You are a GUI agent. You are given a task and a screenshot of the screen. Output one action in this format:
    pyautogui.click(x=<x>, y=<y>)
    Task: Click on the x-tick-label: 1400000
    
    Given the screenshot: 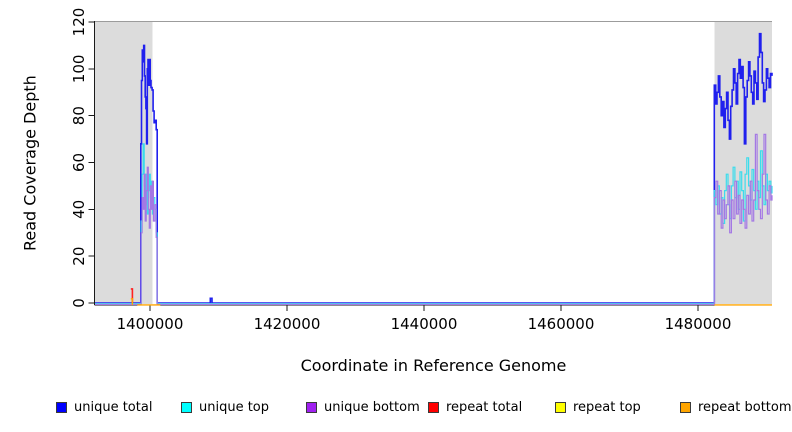 What is the action you would take?
    pyautogui.click(x=150, y=324)
    